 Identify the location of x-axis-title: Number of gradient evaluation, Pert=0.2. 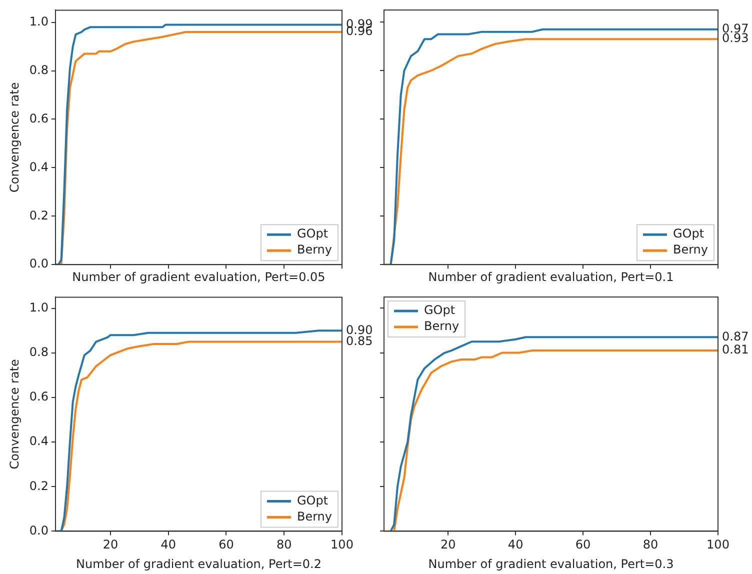
(199, 563).